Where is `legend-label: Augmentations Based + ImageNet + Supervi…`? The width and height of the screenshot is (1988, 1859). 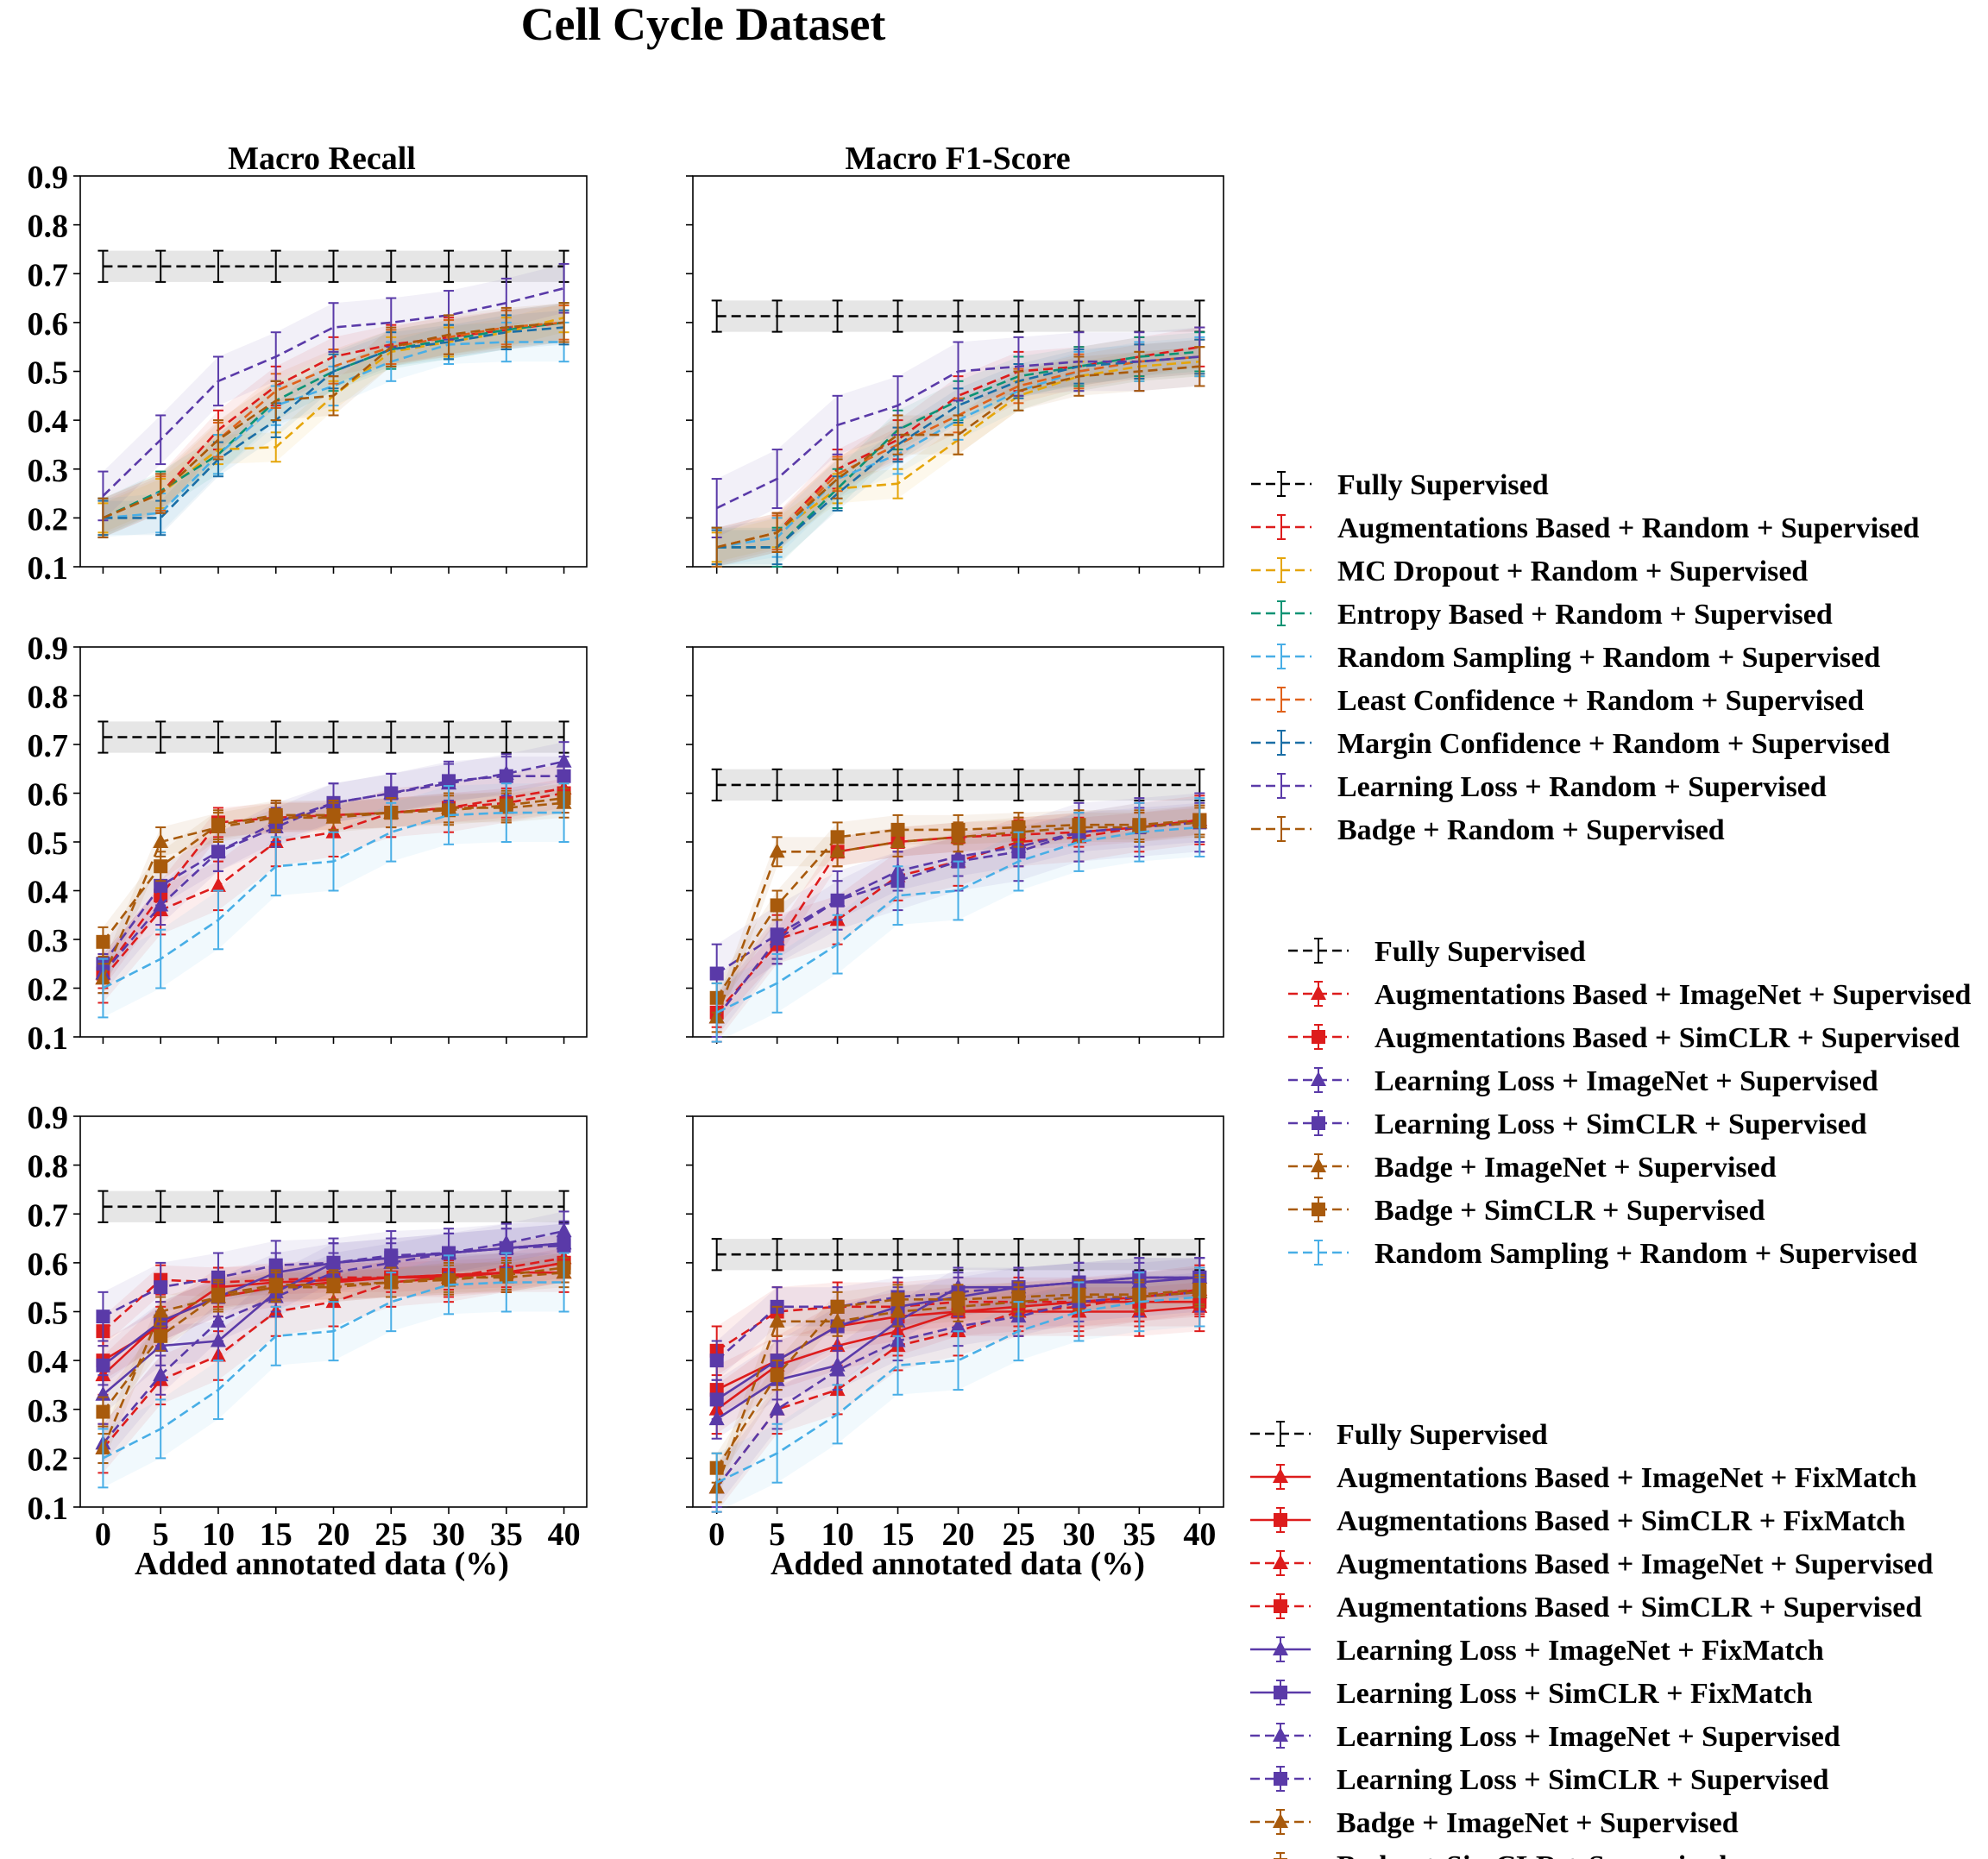
legend-label: Augmentations Based + ImageNet + Supervi… is located at coordinates (1673, 995).